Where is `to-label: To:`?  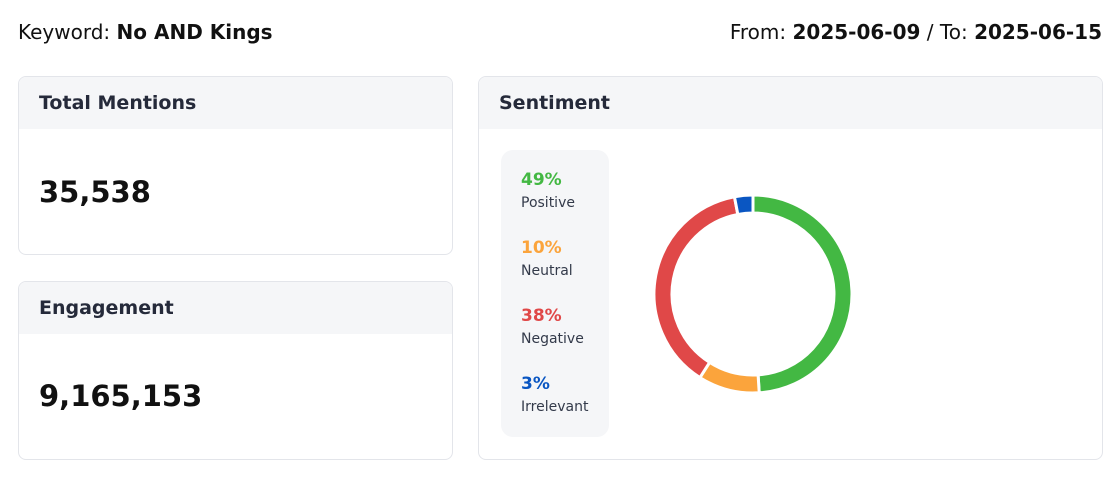 to-label: To: is located at coordinates (953, 32).